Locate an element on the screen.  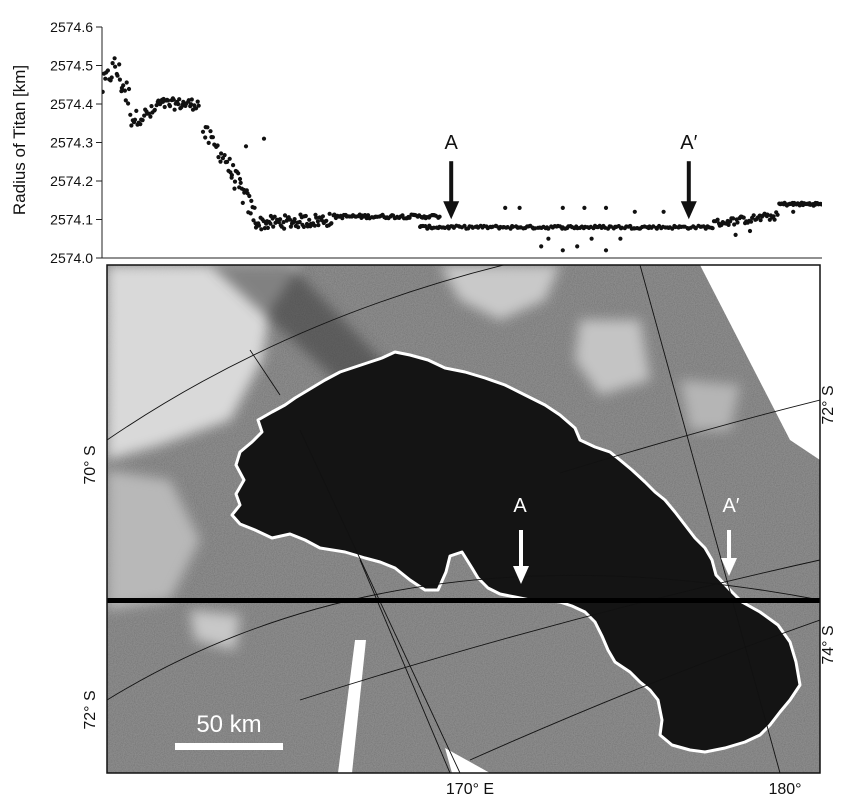
lat-label-72s-right: 72° S is located at coordinates (828, 404).